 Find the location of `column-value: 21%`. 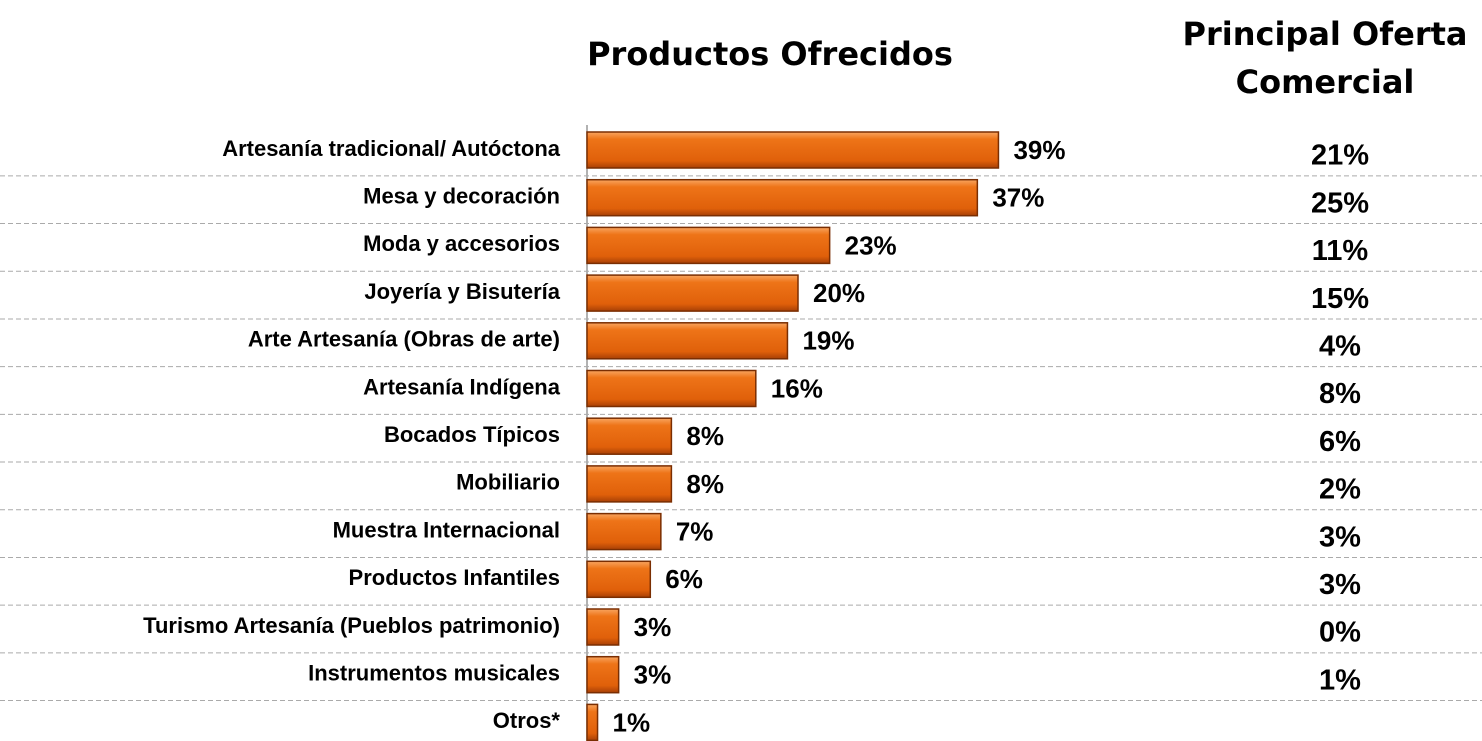

column-value: 21% is located at coordinates (1340, 156).